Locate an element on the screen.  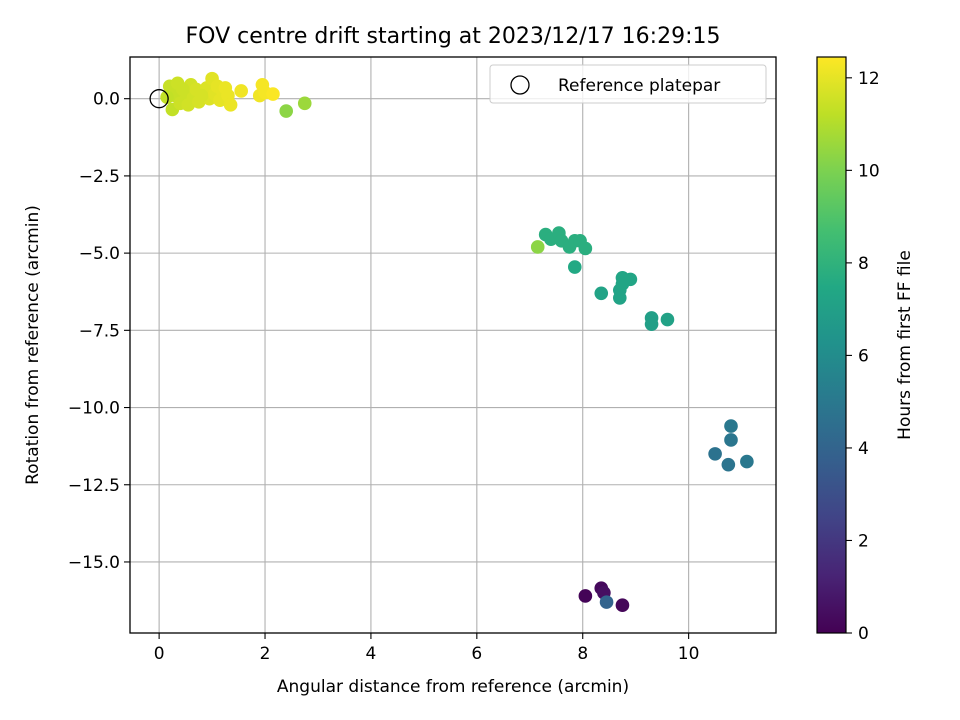
colorbar-tick-label: 4 is located at coordinates (863, 449).